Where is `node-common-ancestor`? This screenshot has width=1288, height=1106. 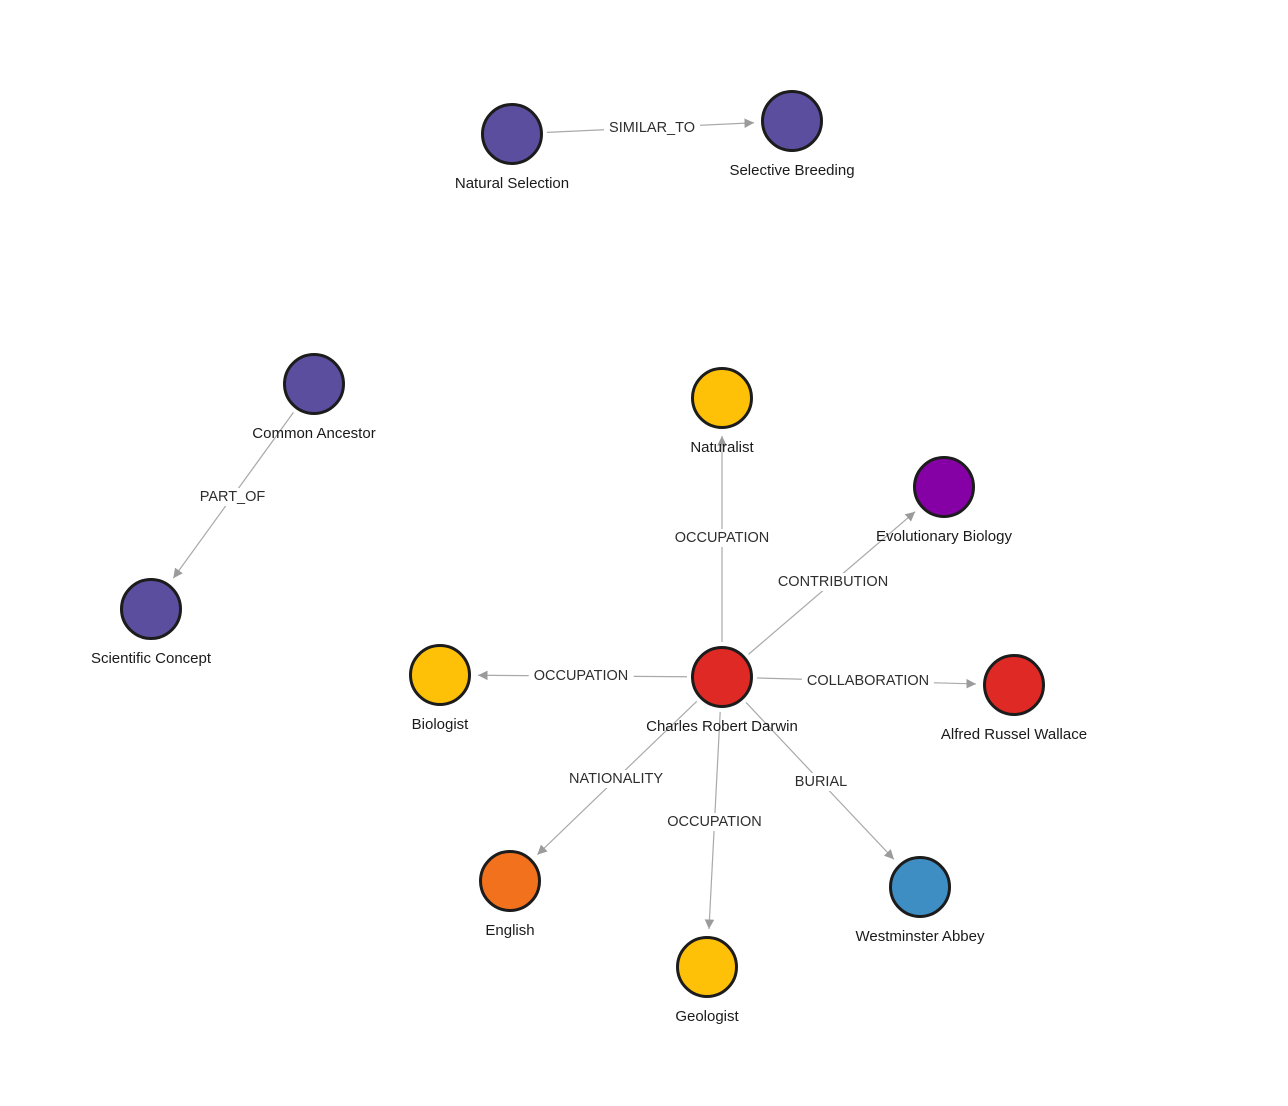
node-common-ancestor is located at coordinates (314, 384).